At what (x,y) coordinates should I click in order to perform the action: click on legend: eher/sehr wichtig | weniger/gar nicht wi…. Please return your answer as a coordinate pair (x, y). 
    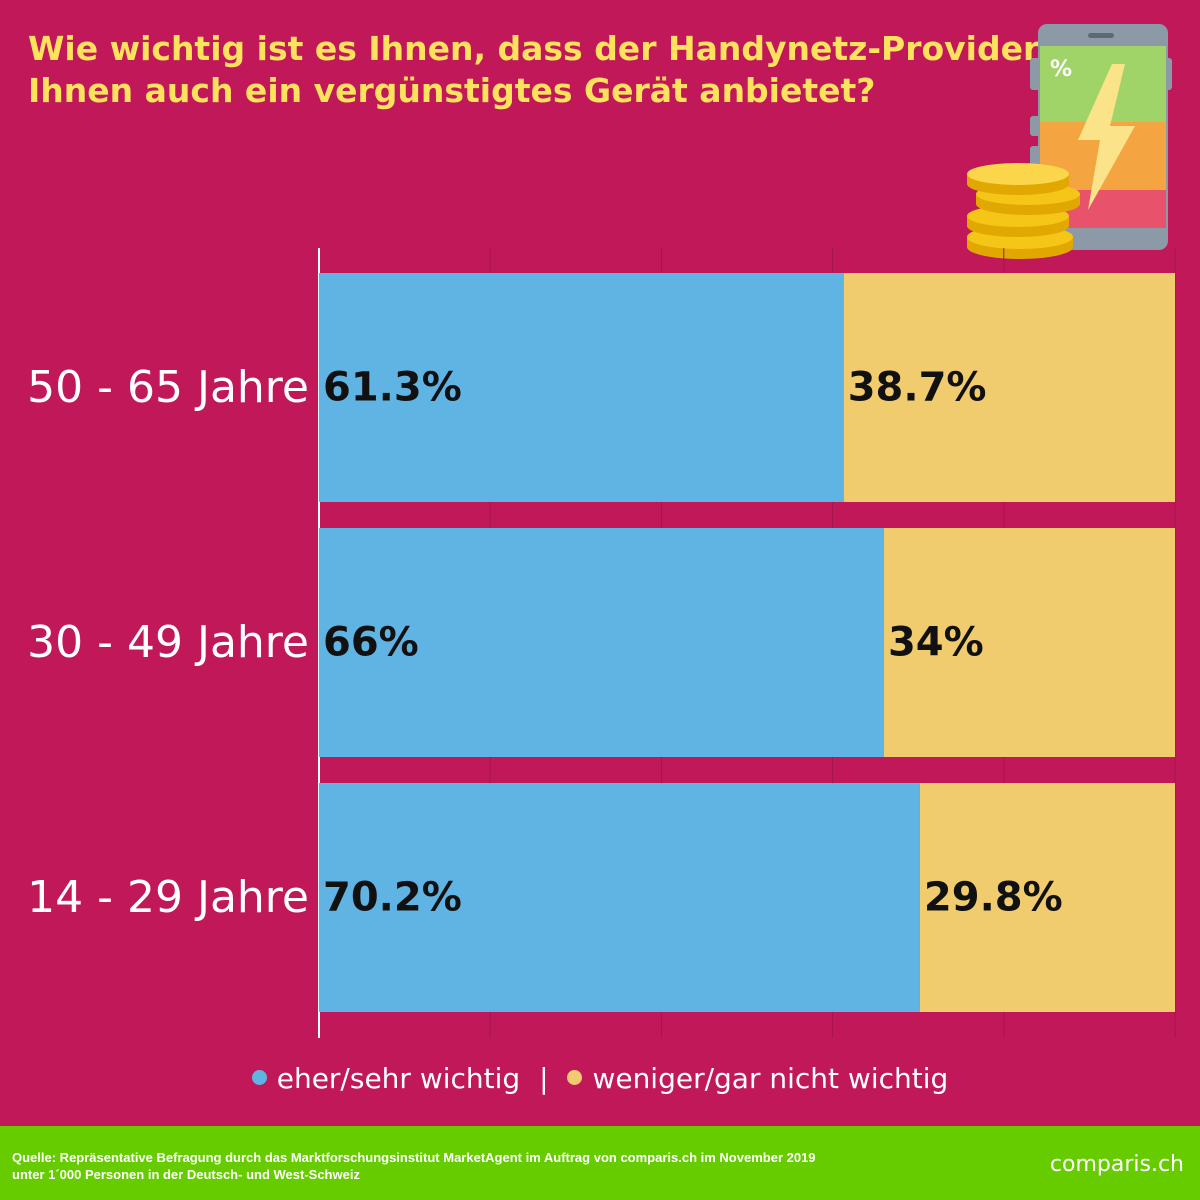
    Looking at the image, I should click on (600, 1078).